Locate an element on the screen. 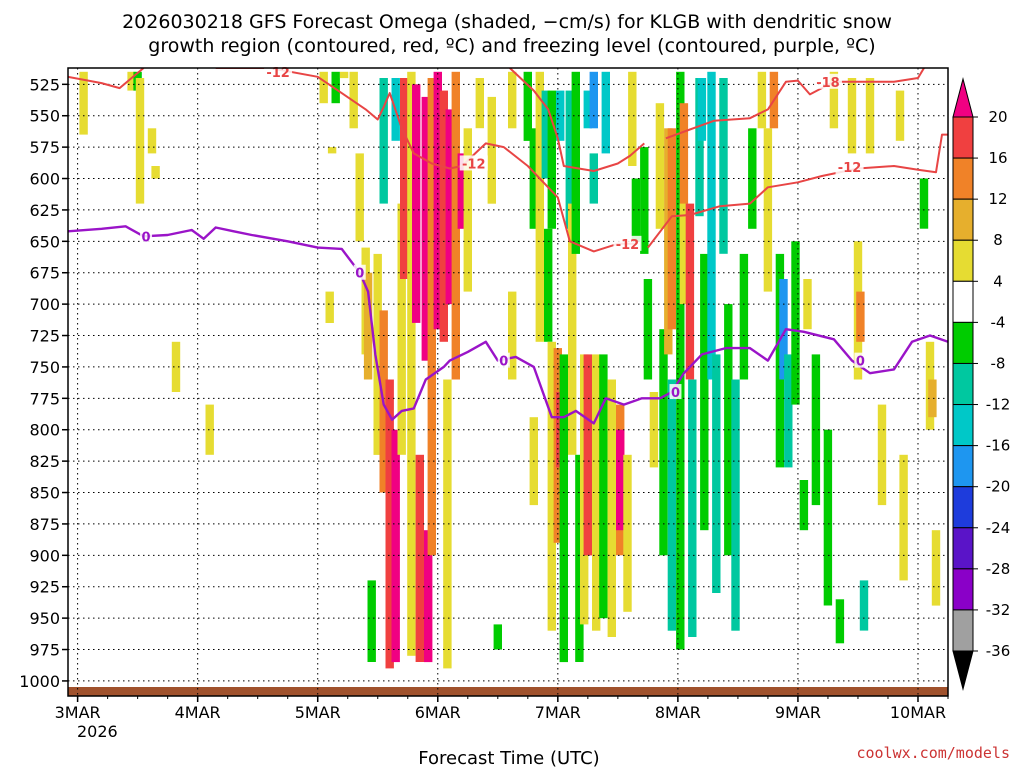  credit-text: coolwx.com/models is located at coordinates (933, 753).